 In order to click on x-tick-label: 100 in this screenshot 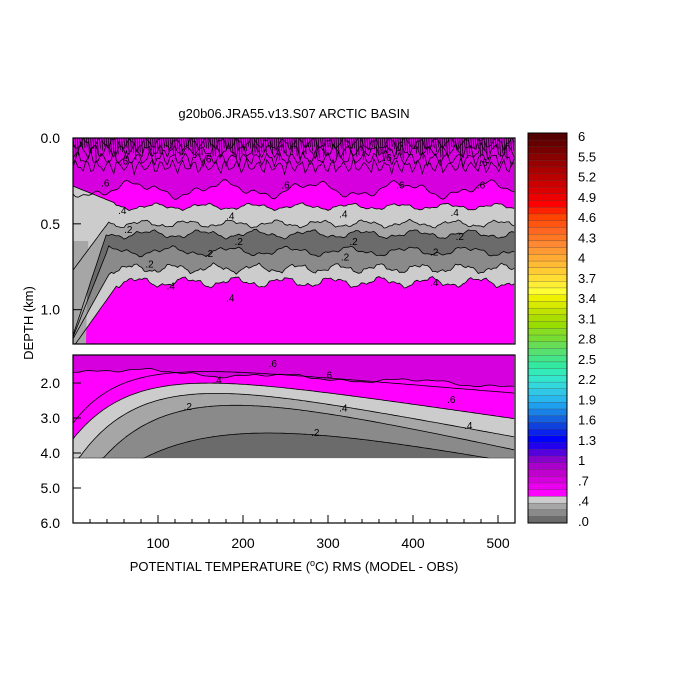, I will do `click(158, 543)`.